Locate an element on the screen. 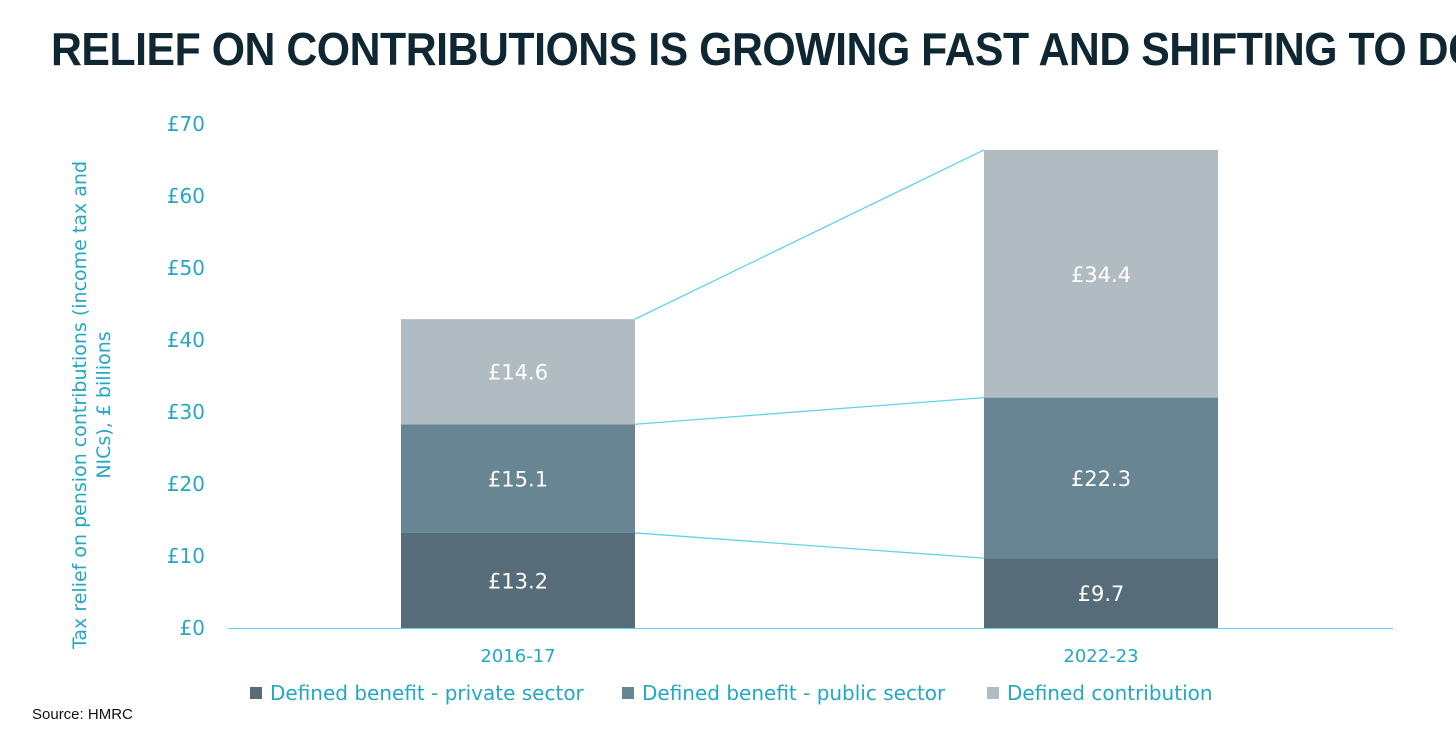 This screenshot has height=735, width=1456. legend-label: Defined contribution is located at coordinates (1110, 693).